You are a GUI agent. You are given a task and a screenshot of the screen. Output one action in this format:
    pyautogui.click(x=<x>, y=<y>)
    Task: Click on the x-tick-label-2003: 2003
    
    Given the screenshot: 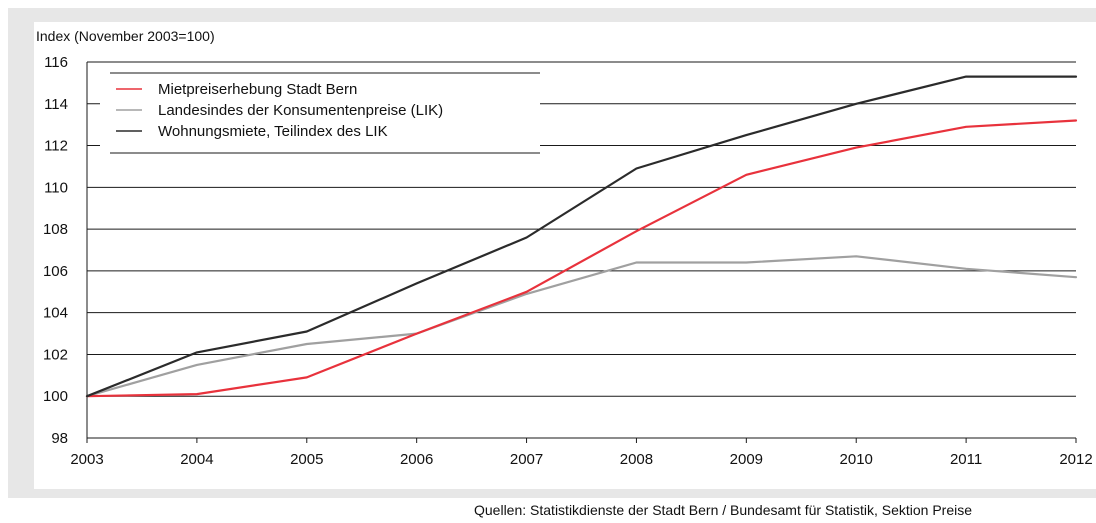 What is the action you would take?
    pyautogui.click(x=86, y=459)
    